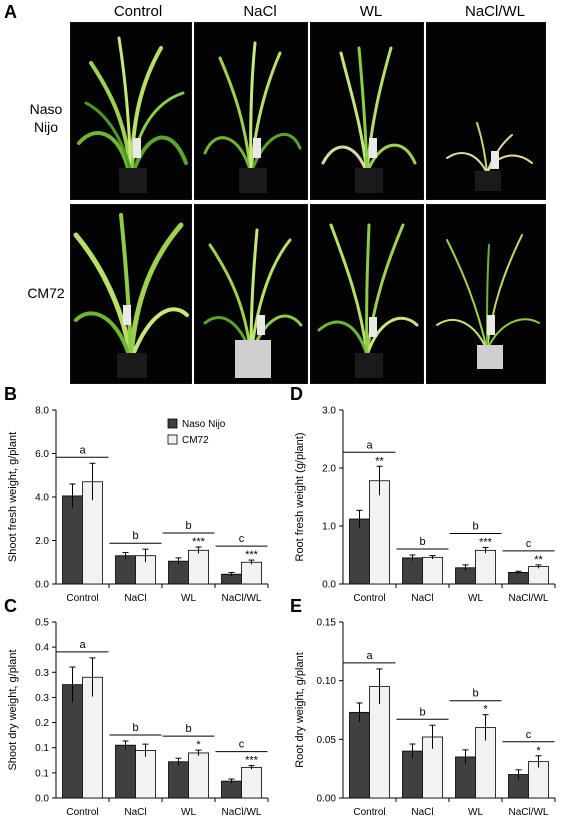 This screenshot has width=567, height=828. I want to click on y-axis-label: Root fresh weight (g/plant), so click(300, 496).